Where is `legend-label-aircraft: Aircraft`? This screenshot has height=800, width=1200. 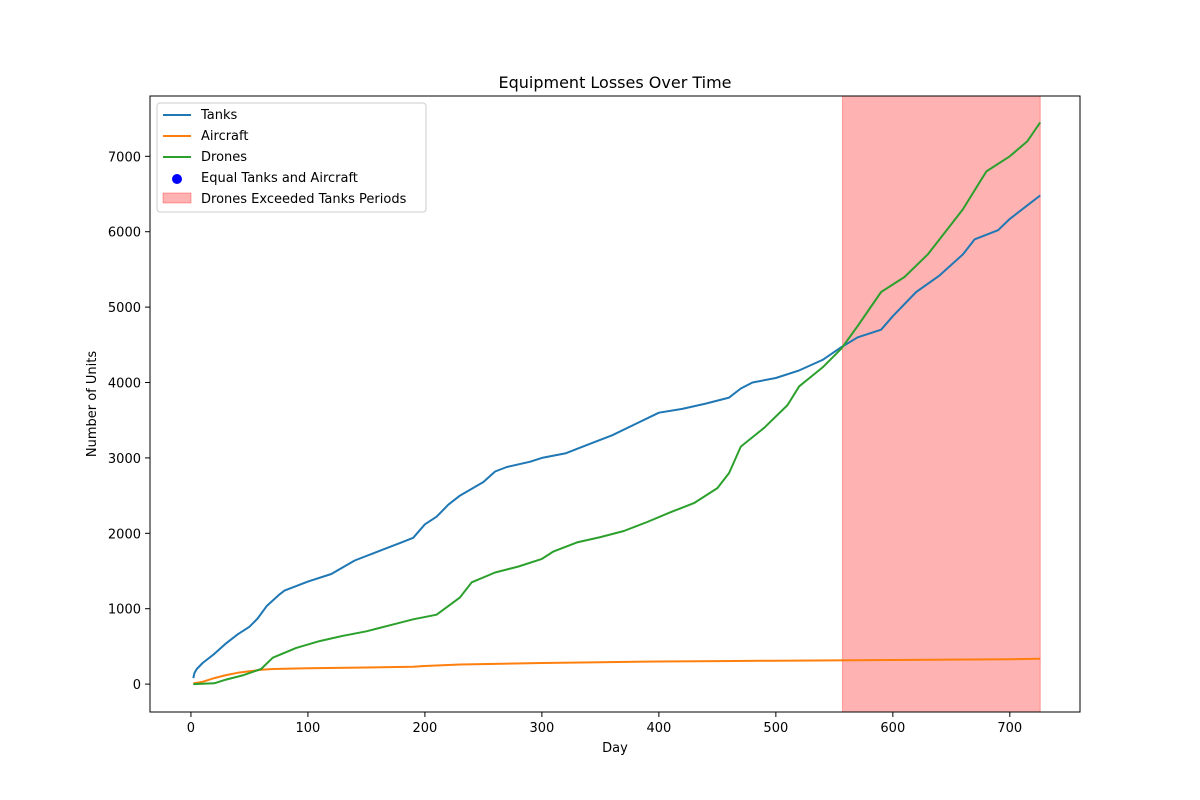 legend-label-aircraft: Aircraft is located at coordinates (224, 136).